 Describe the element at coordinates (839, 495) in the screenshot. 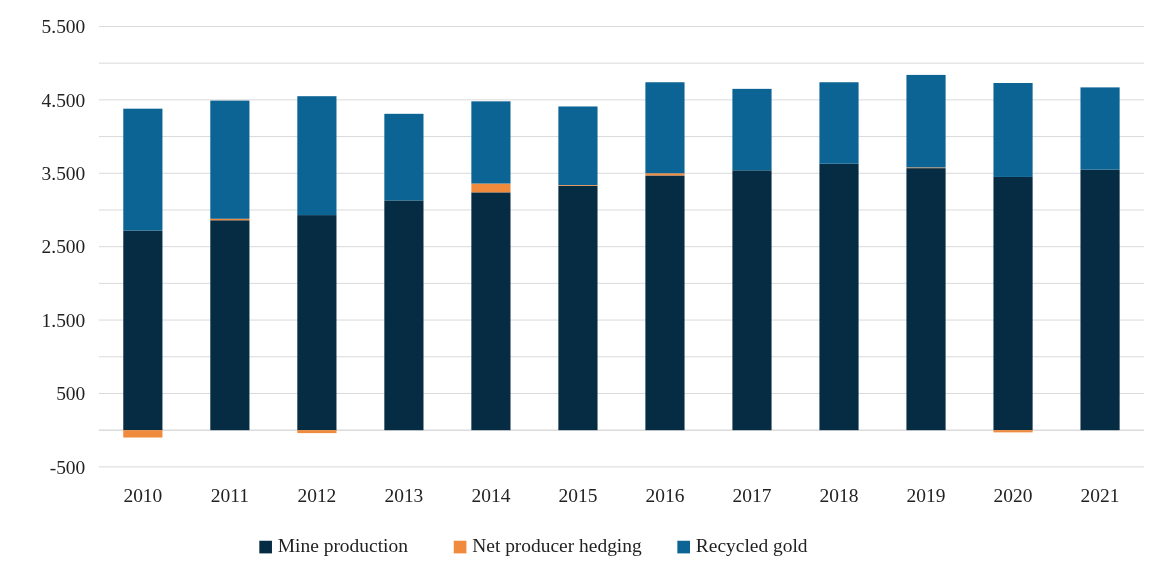

I see `x-tick-label: 2018` at that location.